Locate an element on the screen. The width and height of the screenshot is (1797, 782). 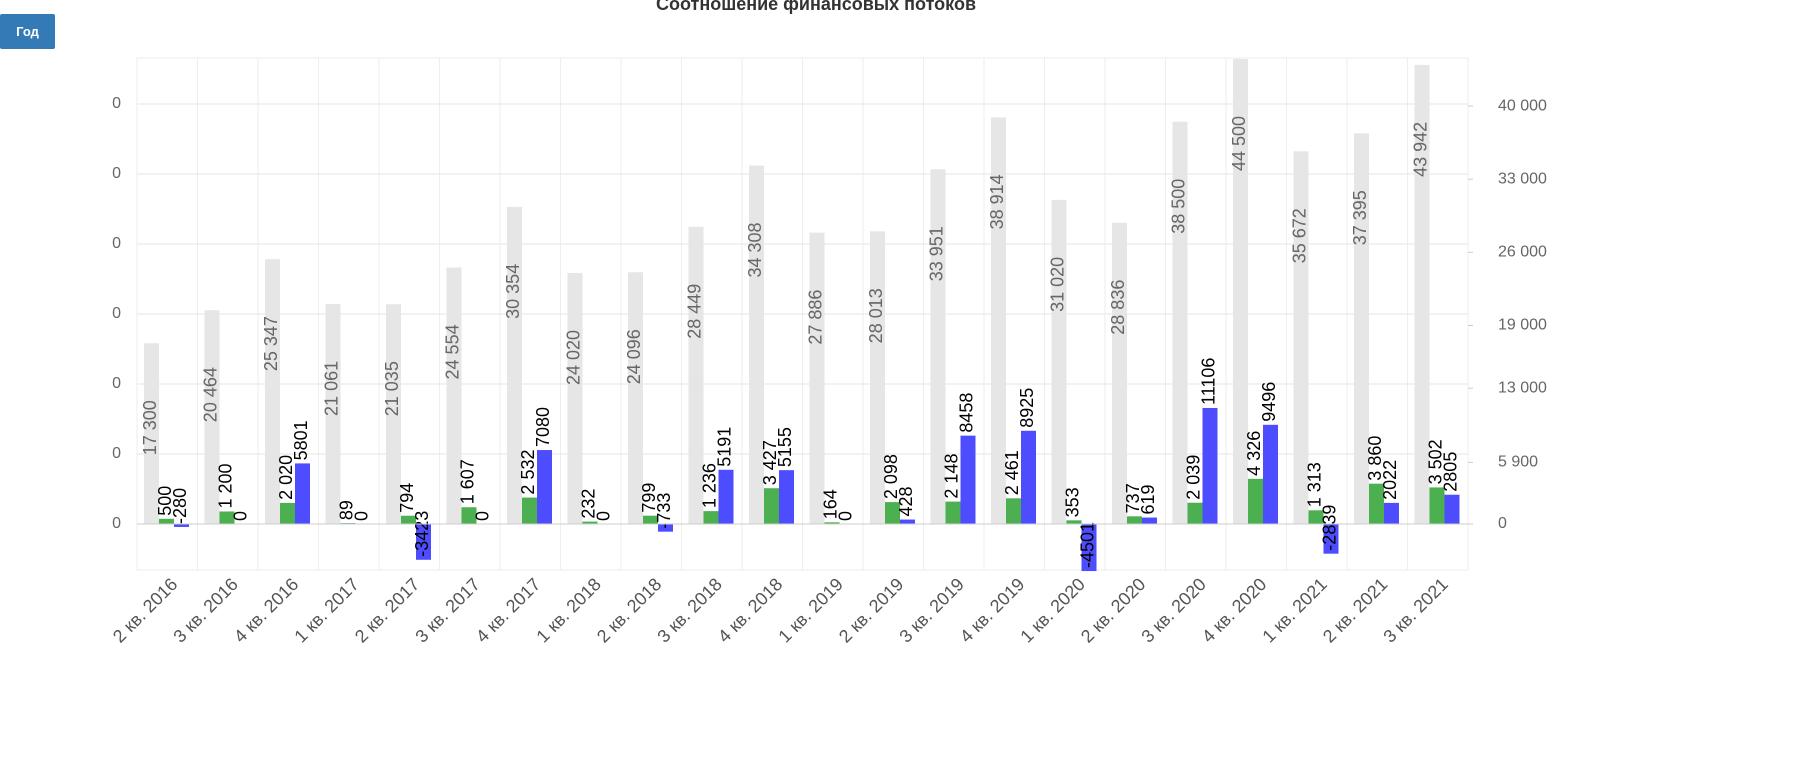
data-label: 799 is located at coordinates (649, 498).